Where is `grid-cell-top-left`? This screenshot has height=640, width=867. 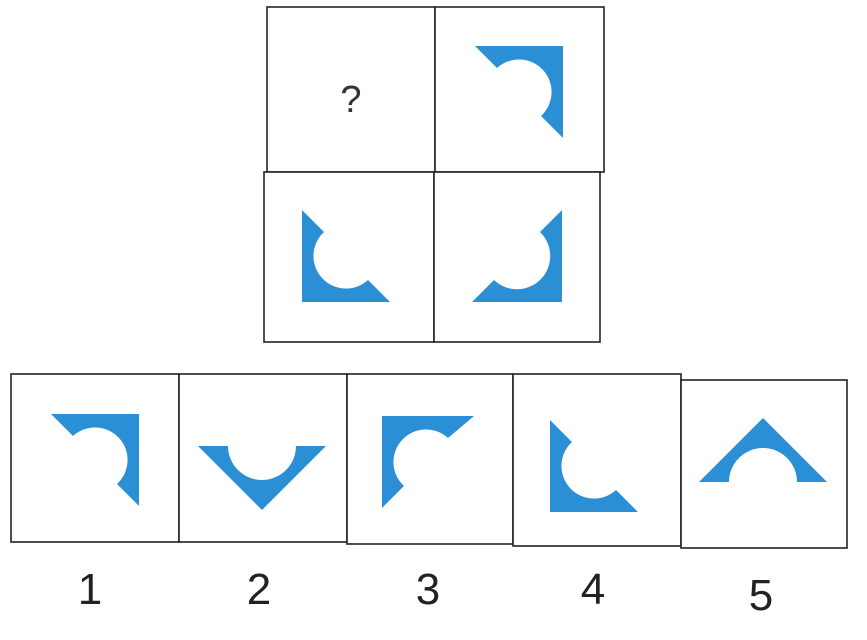
grid-cell-top-left is located at coordinates (351, 89).